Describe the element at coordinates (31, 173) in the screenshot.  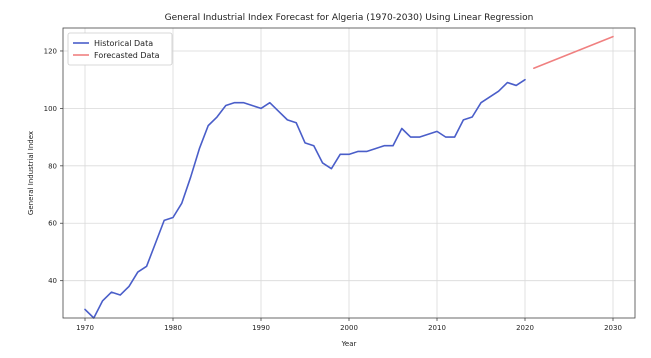
I see `y-axis-title: General Industrial Index` at that location.